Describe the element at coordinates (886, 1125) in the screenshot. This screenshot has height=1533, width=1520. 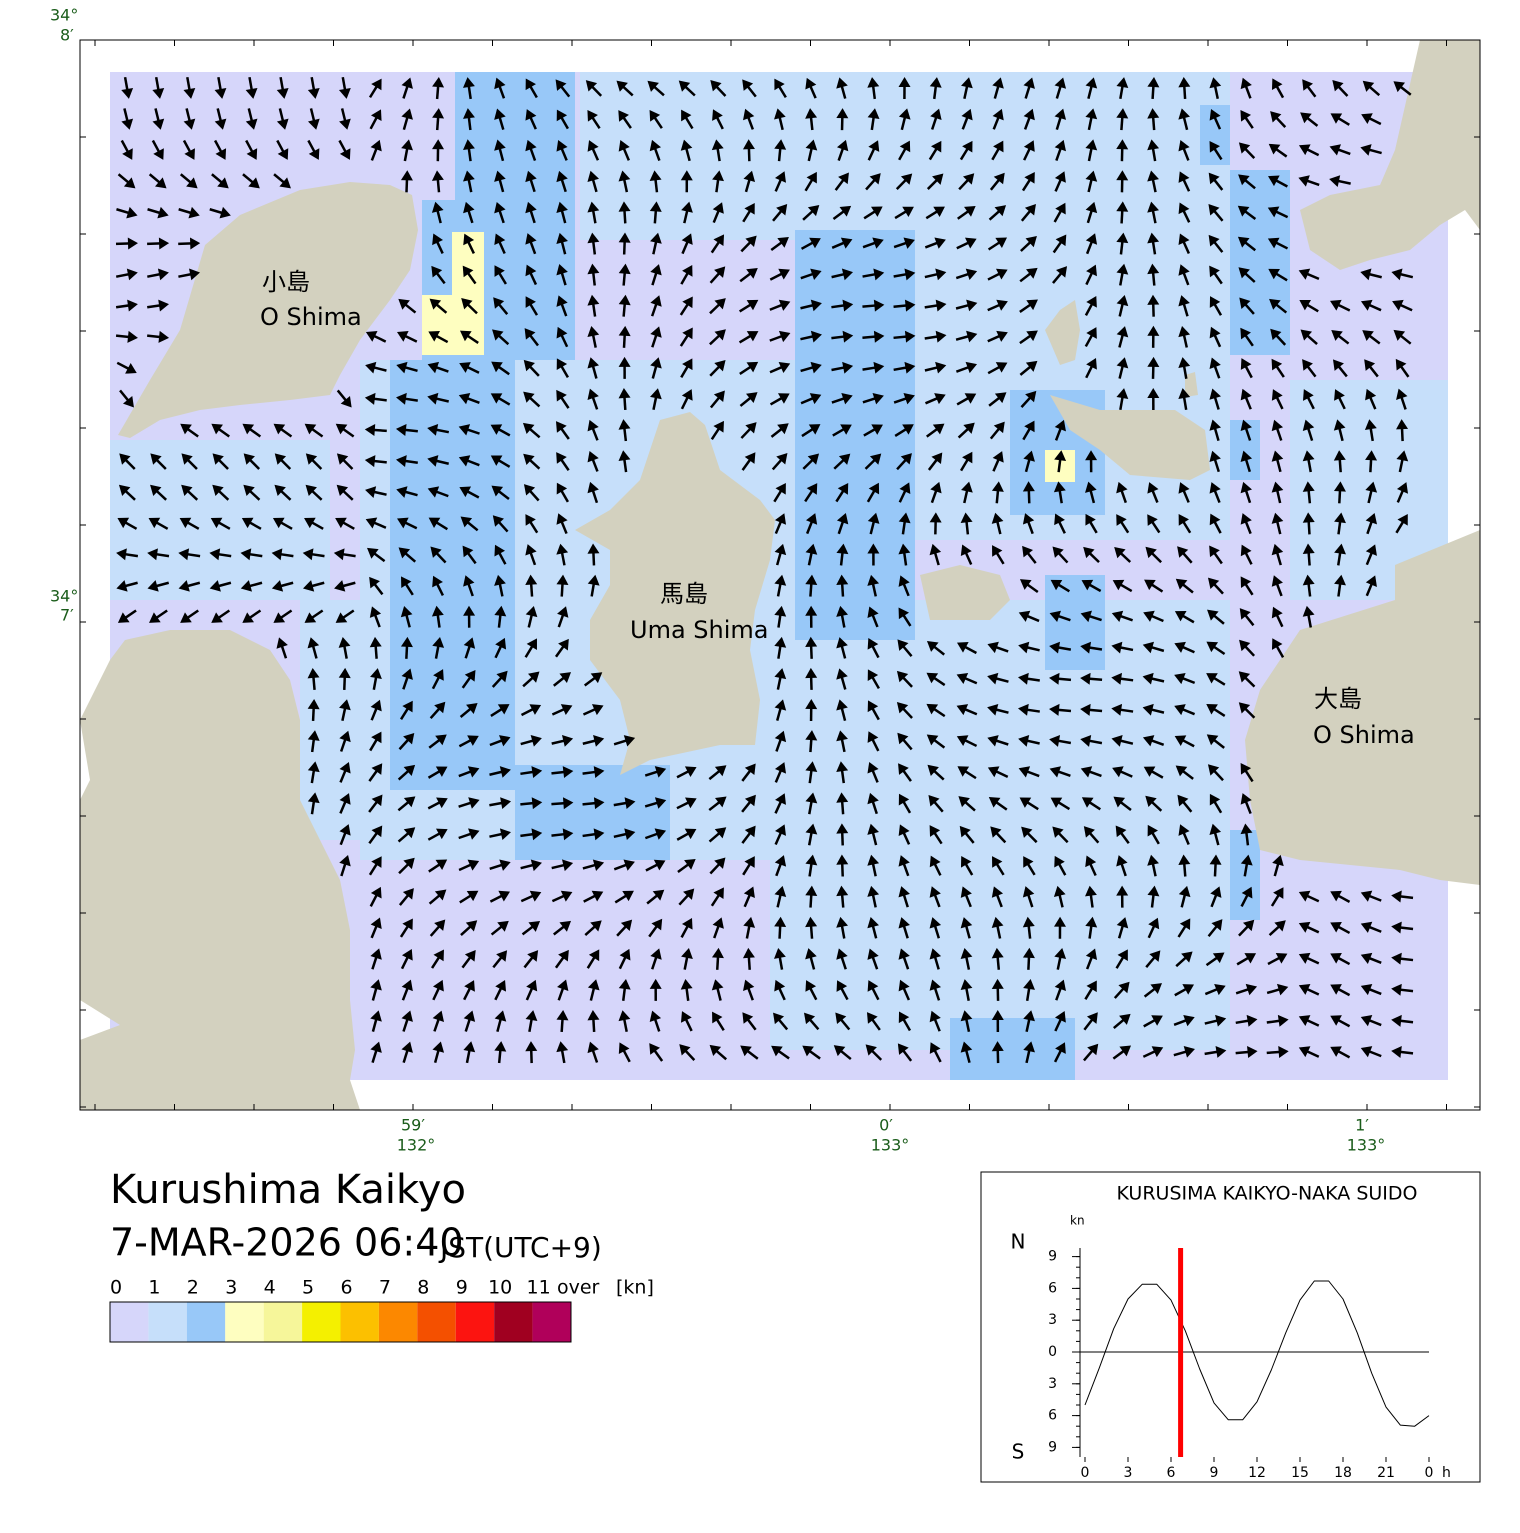
I see `lon-min: 0′` at that location.